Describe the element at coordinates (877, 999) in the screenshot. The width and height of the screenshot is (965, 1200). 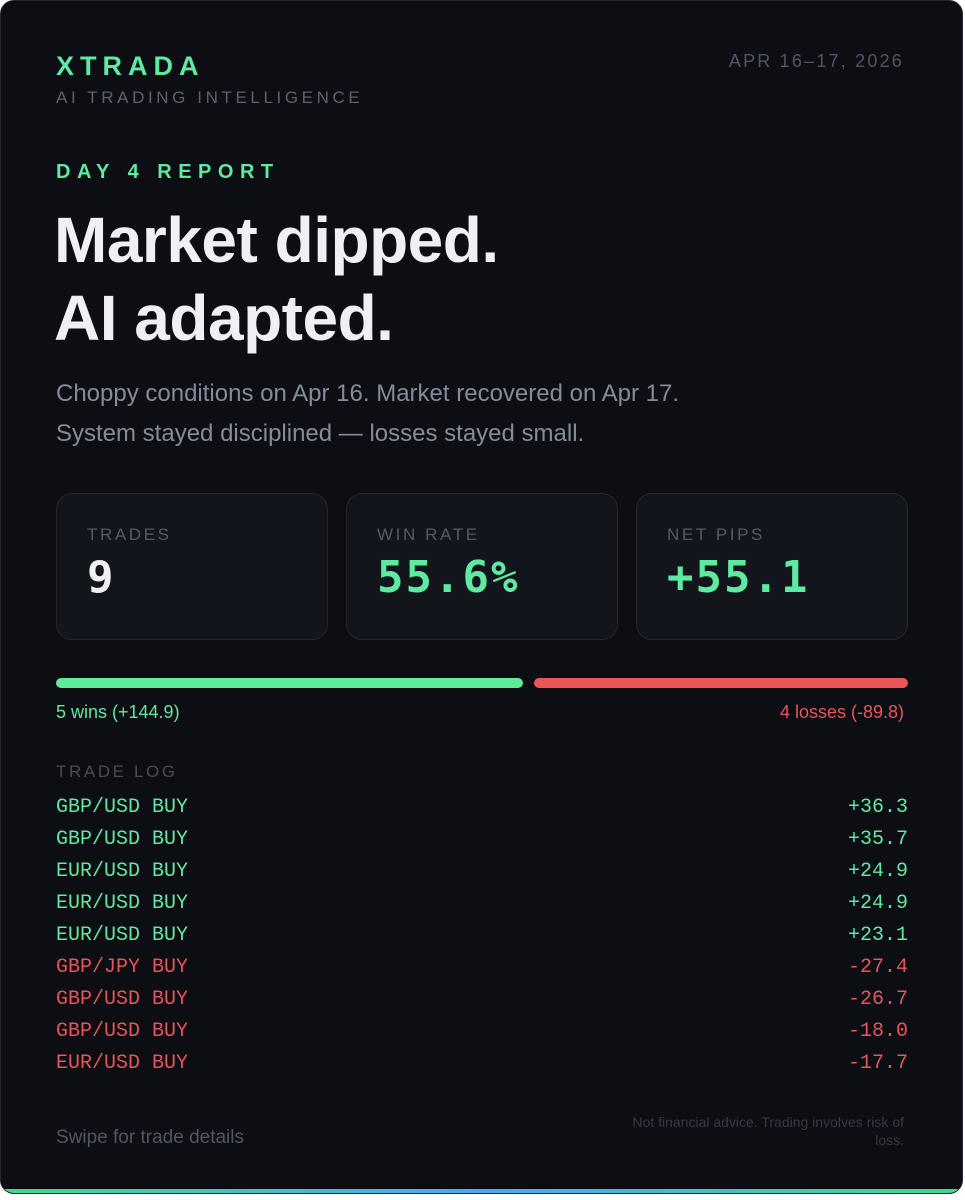
I see `trade-pips: -26.7` at that location.